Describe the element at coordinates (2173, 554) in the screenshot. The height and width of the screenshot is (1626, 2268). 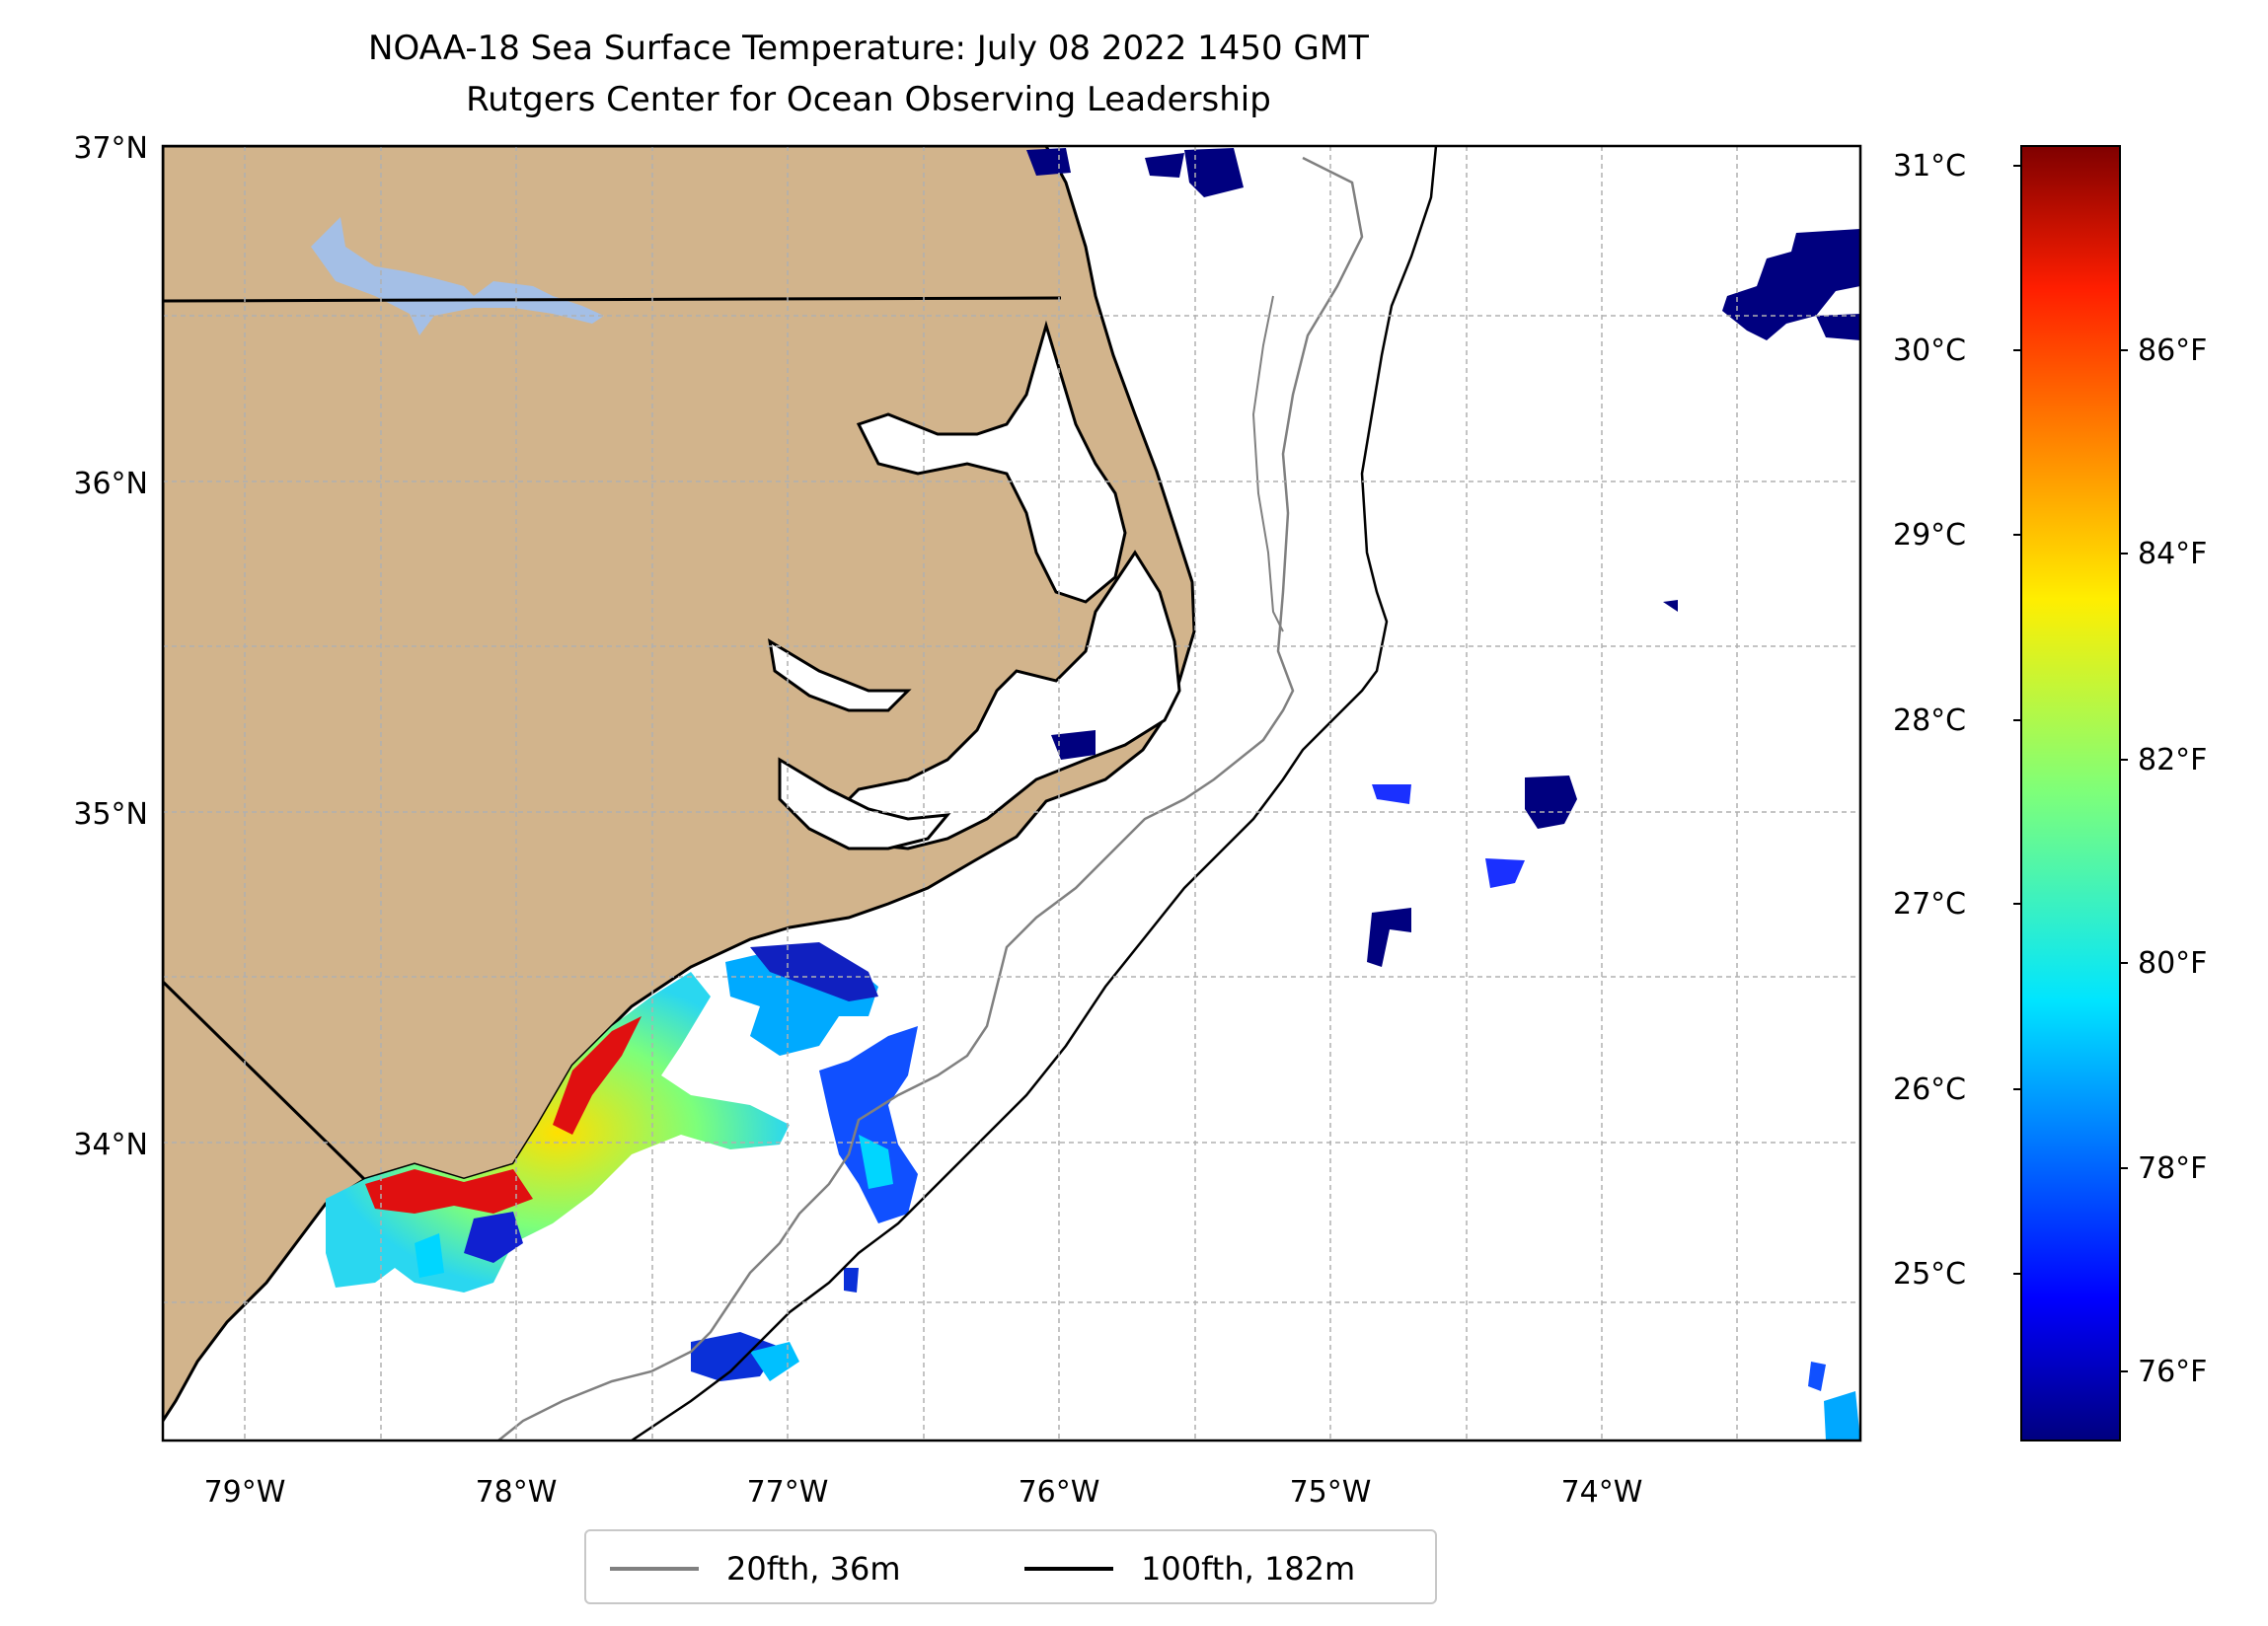
I see `colorbar-fahrenheit-label: 84°F` at that location.